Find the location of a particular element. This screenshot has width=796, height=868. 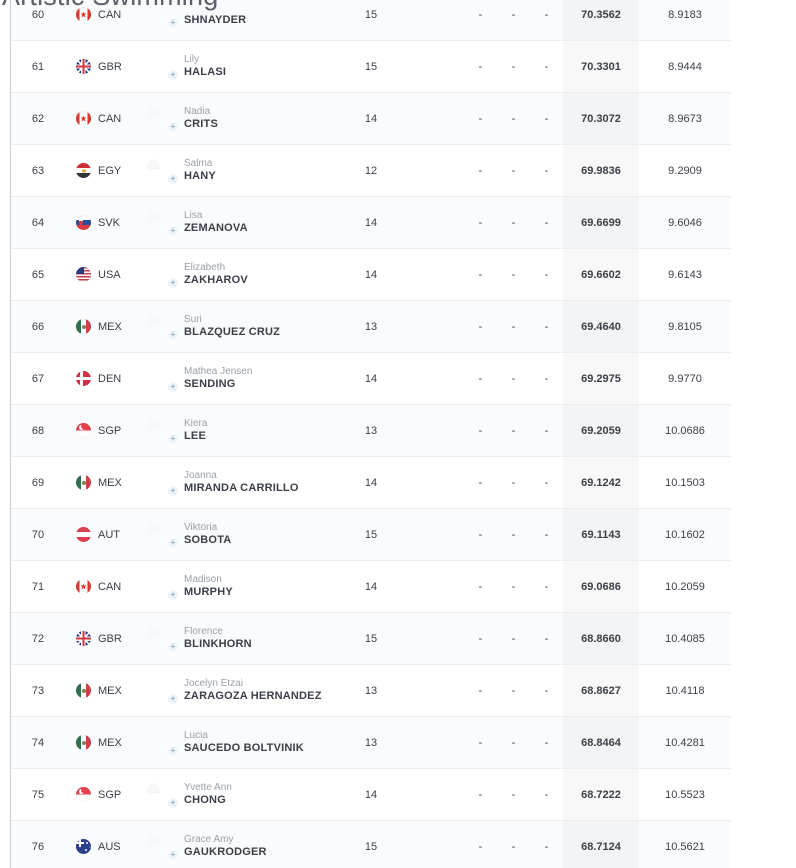

total-score-value: 68.8627 is located at coordinates (601, 690).